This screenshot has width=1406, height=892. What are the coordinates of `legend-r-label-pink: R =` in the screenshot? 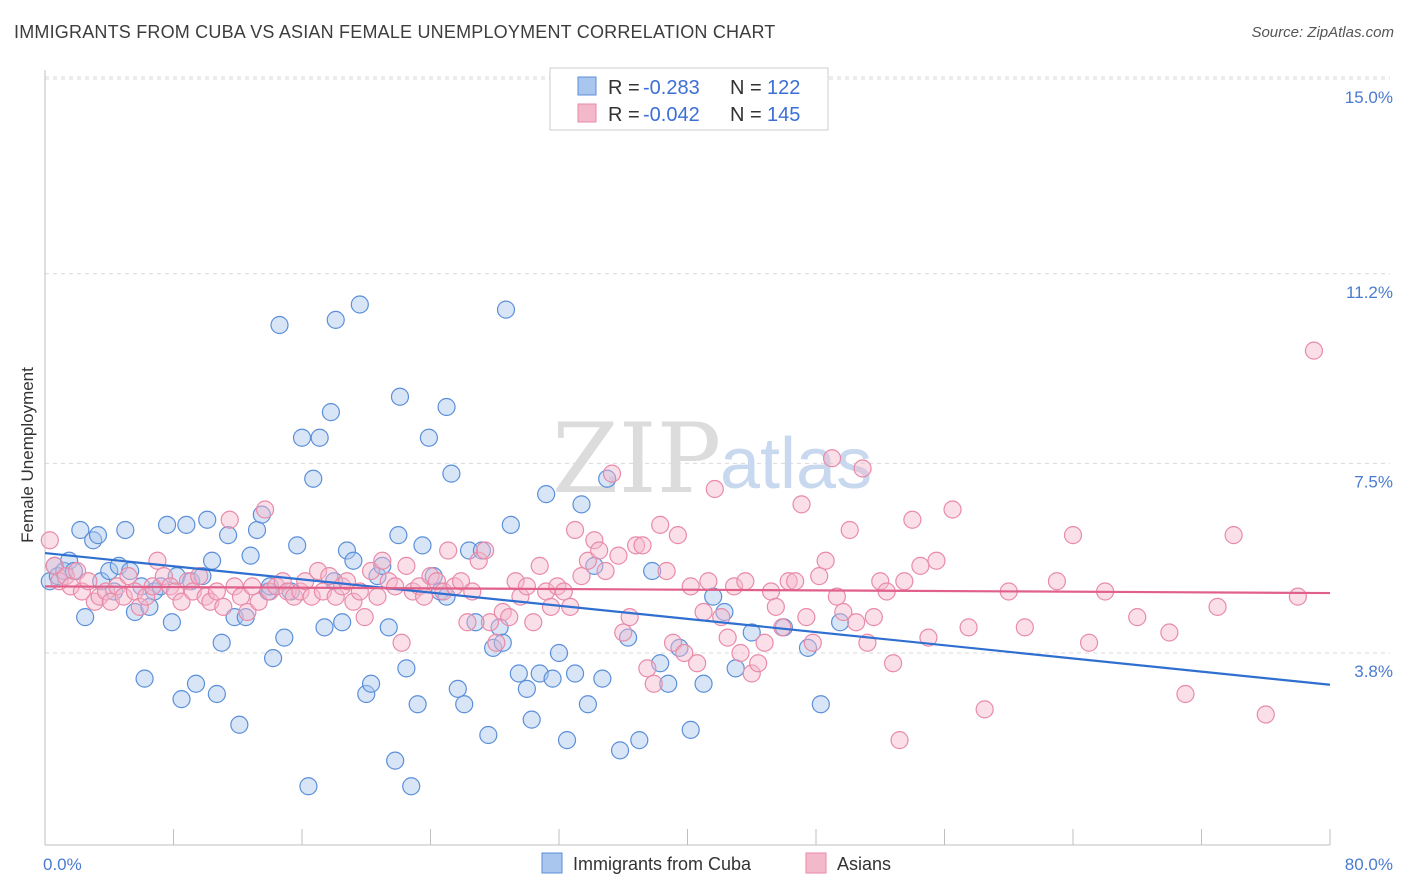 It's located at (624, 115).